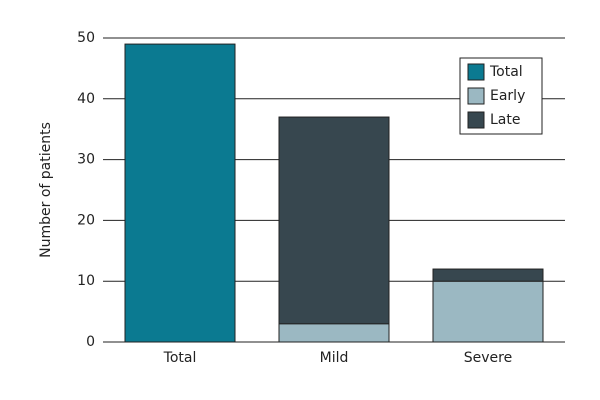 The height and width of the screenshot is (400, 600). I want to click on legend-label: Early, so click(507, 96).